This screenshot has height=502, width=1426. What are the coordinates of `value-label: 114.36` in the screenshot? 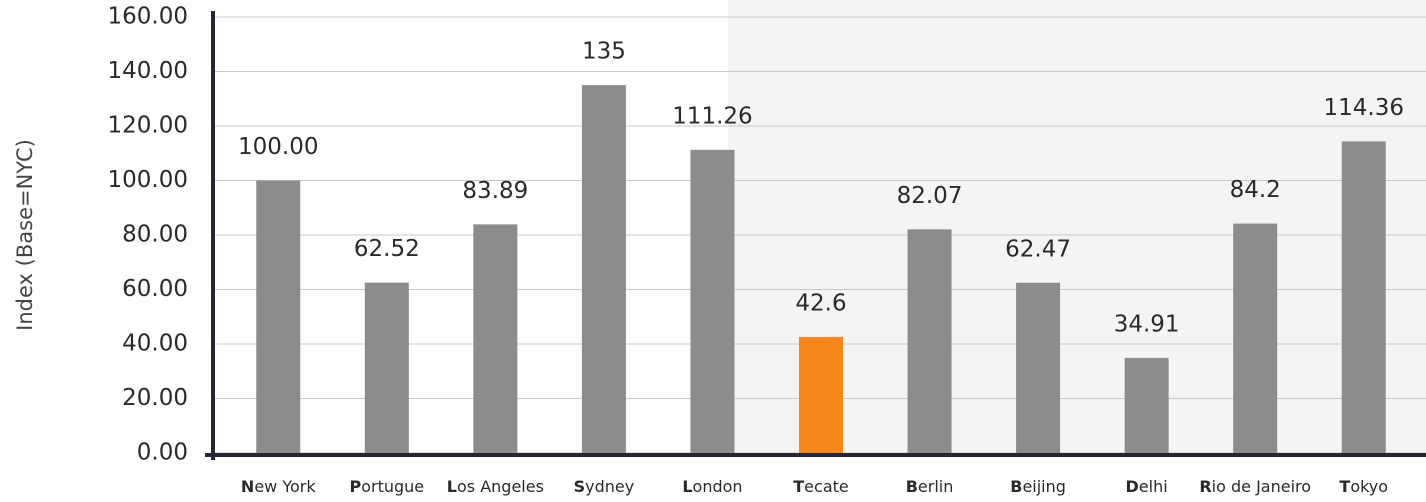 It's located at (1363, 108).